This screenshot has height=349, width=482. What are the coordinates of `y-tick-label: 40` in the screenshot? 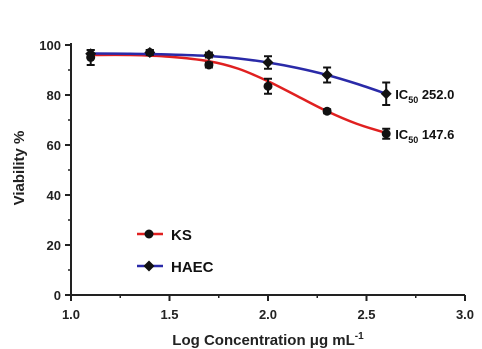 It's located at (54, 195).